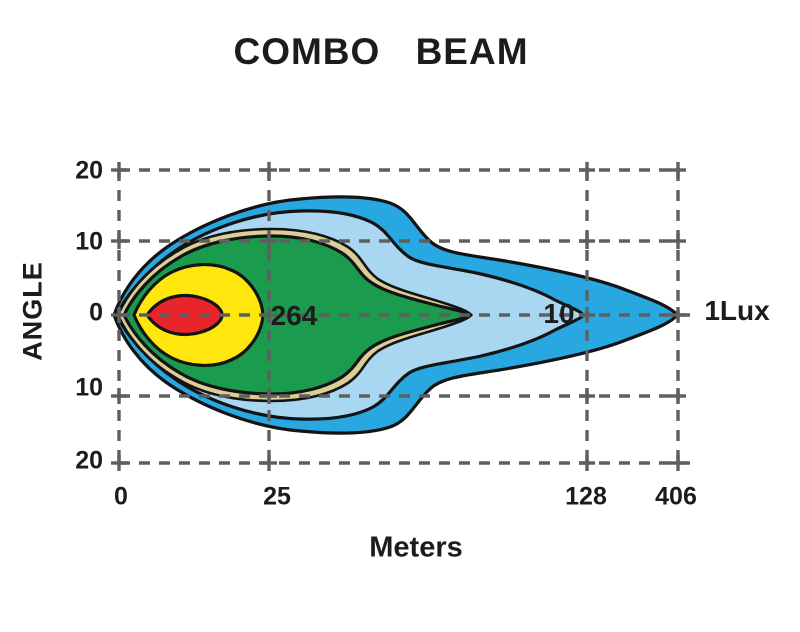 This screenshot has width=800, height=632. I want to click on x-tick-label: 0, so click(121, 496).